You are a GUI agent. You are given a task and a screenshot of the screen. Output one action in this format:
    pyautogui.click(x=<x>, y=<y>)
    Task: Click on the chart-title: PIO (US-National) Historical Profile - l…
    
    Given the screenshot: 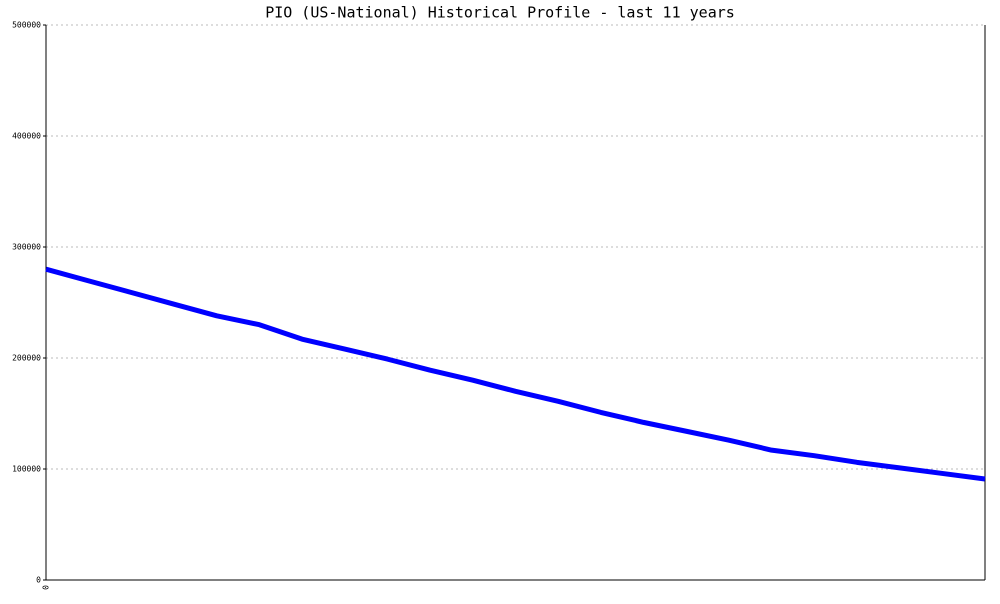 What is the action you would take?
    pyautogui.click(x=500, y=13)
    